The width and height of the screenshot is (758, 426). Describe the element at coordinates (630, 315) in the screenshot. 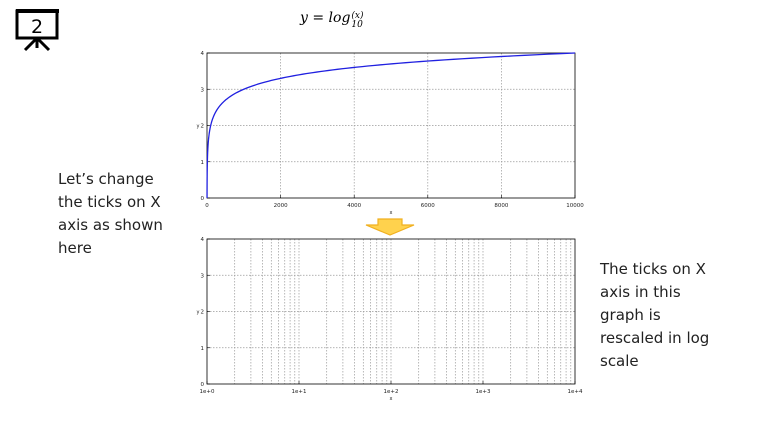

I see `note-right-line: graph is` at that location.